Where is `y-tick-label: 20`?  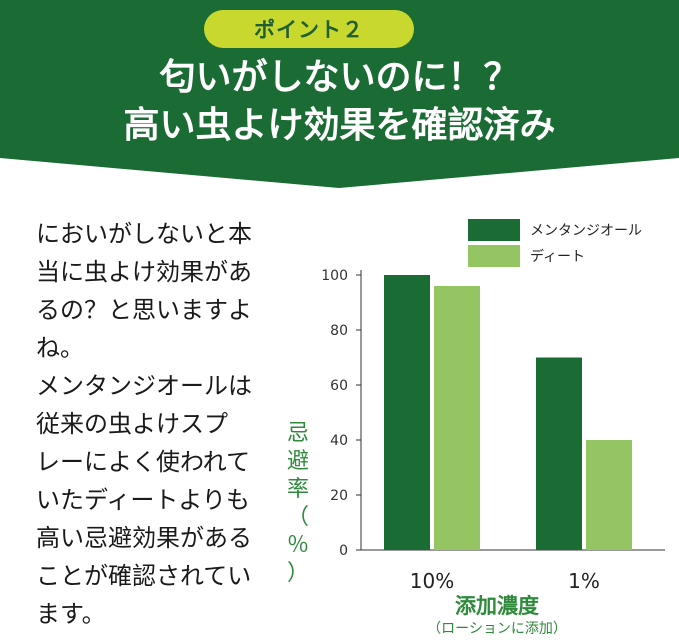 y-tick-label: 20 is located at coordinates (339, 496).